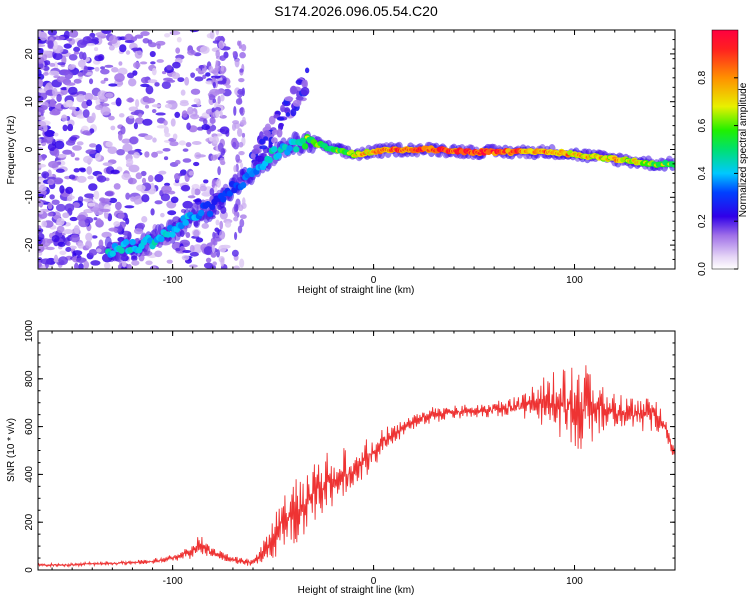 The height and width of the screenshot is (600, 750). What do you see at coordinates (29, 102) in the screenshot?
I see `spectrogram-y-tick-label: 10` at bounding box center [29, 102].